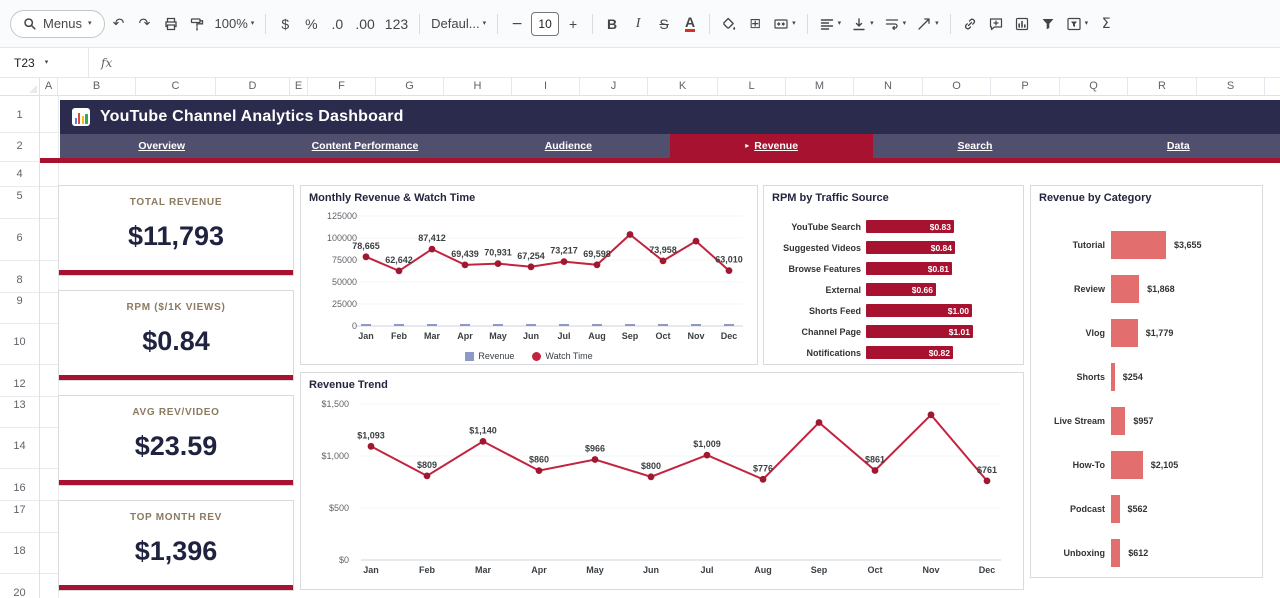 This screenshot has height=598, width=1280. Describe the element at coordinates (889, 310) in the screenshot. I see `rpm-row-shorts-feed: Shorts Feed $1.00` at that location.